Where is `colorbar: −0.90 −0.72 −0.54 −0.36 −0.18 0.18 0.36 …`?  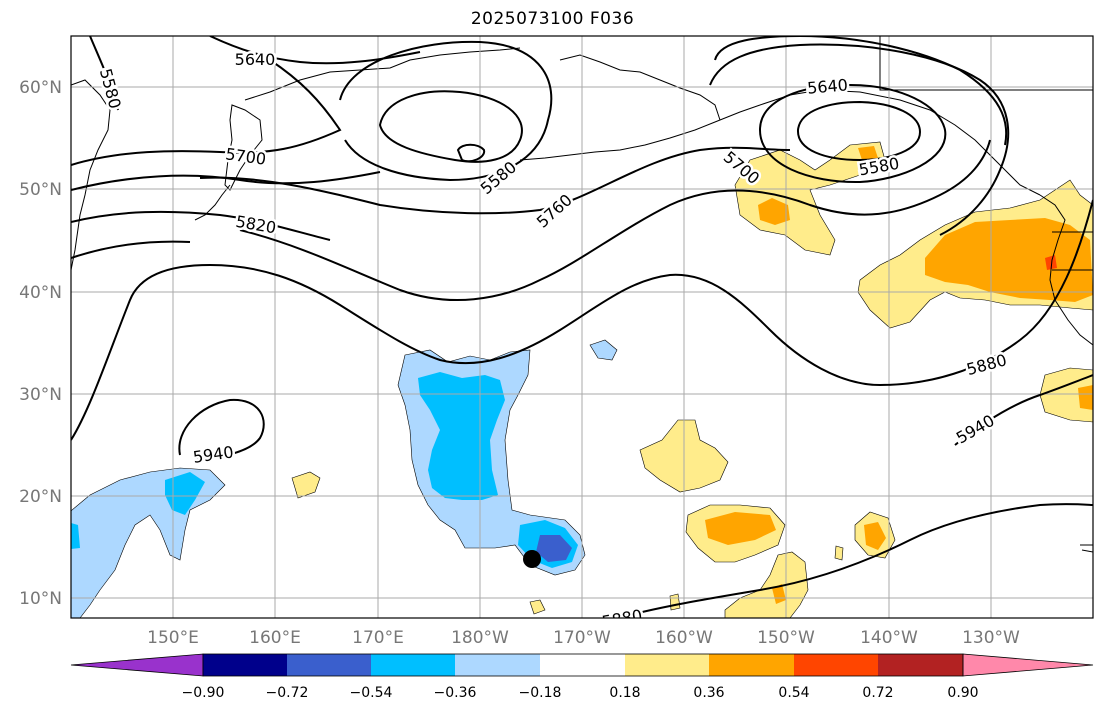
colorbar: −0.90 −0.72 −0.54 −0.36 −0.18 0.18 0.36 … is located at coordinates (582, 677).